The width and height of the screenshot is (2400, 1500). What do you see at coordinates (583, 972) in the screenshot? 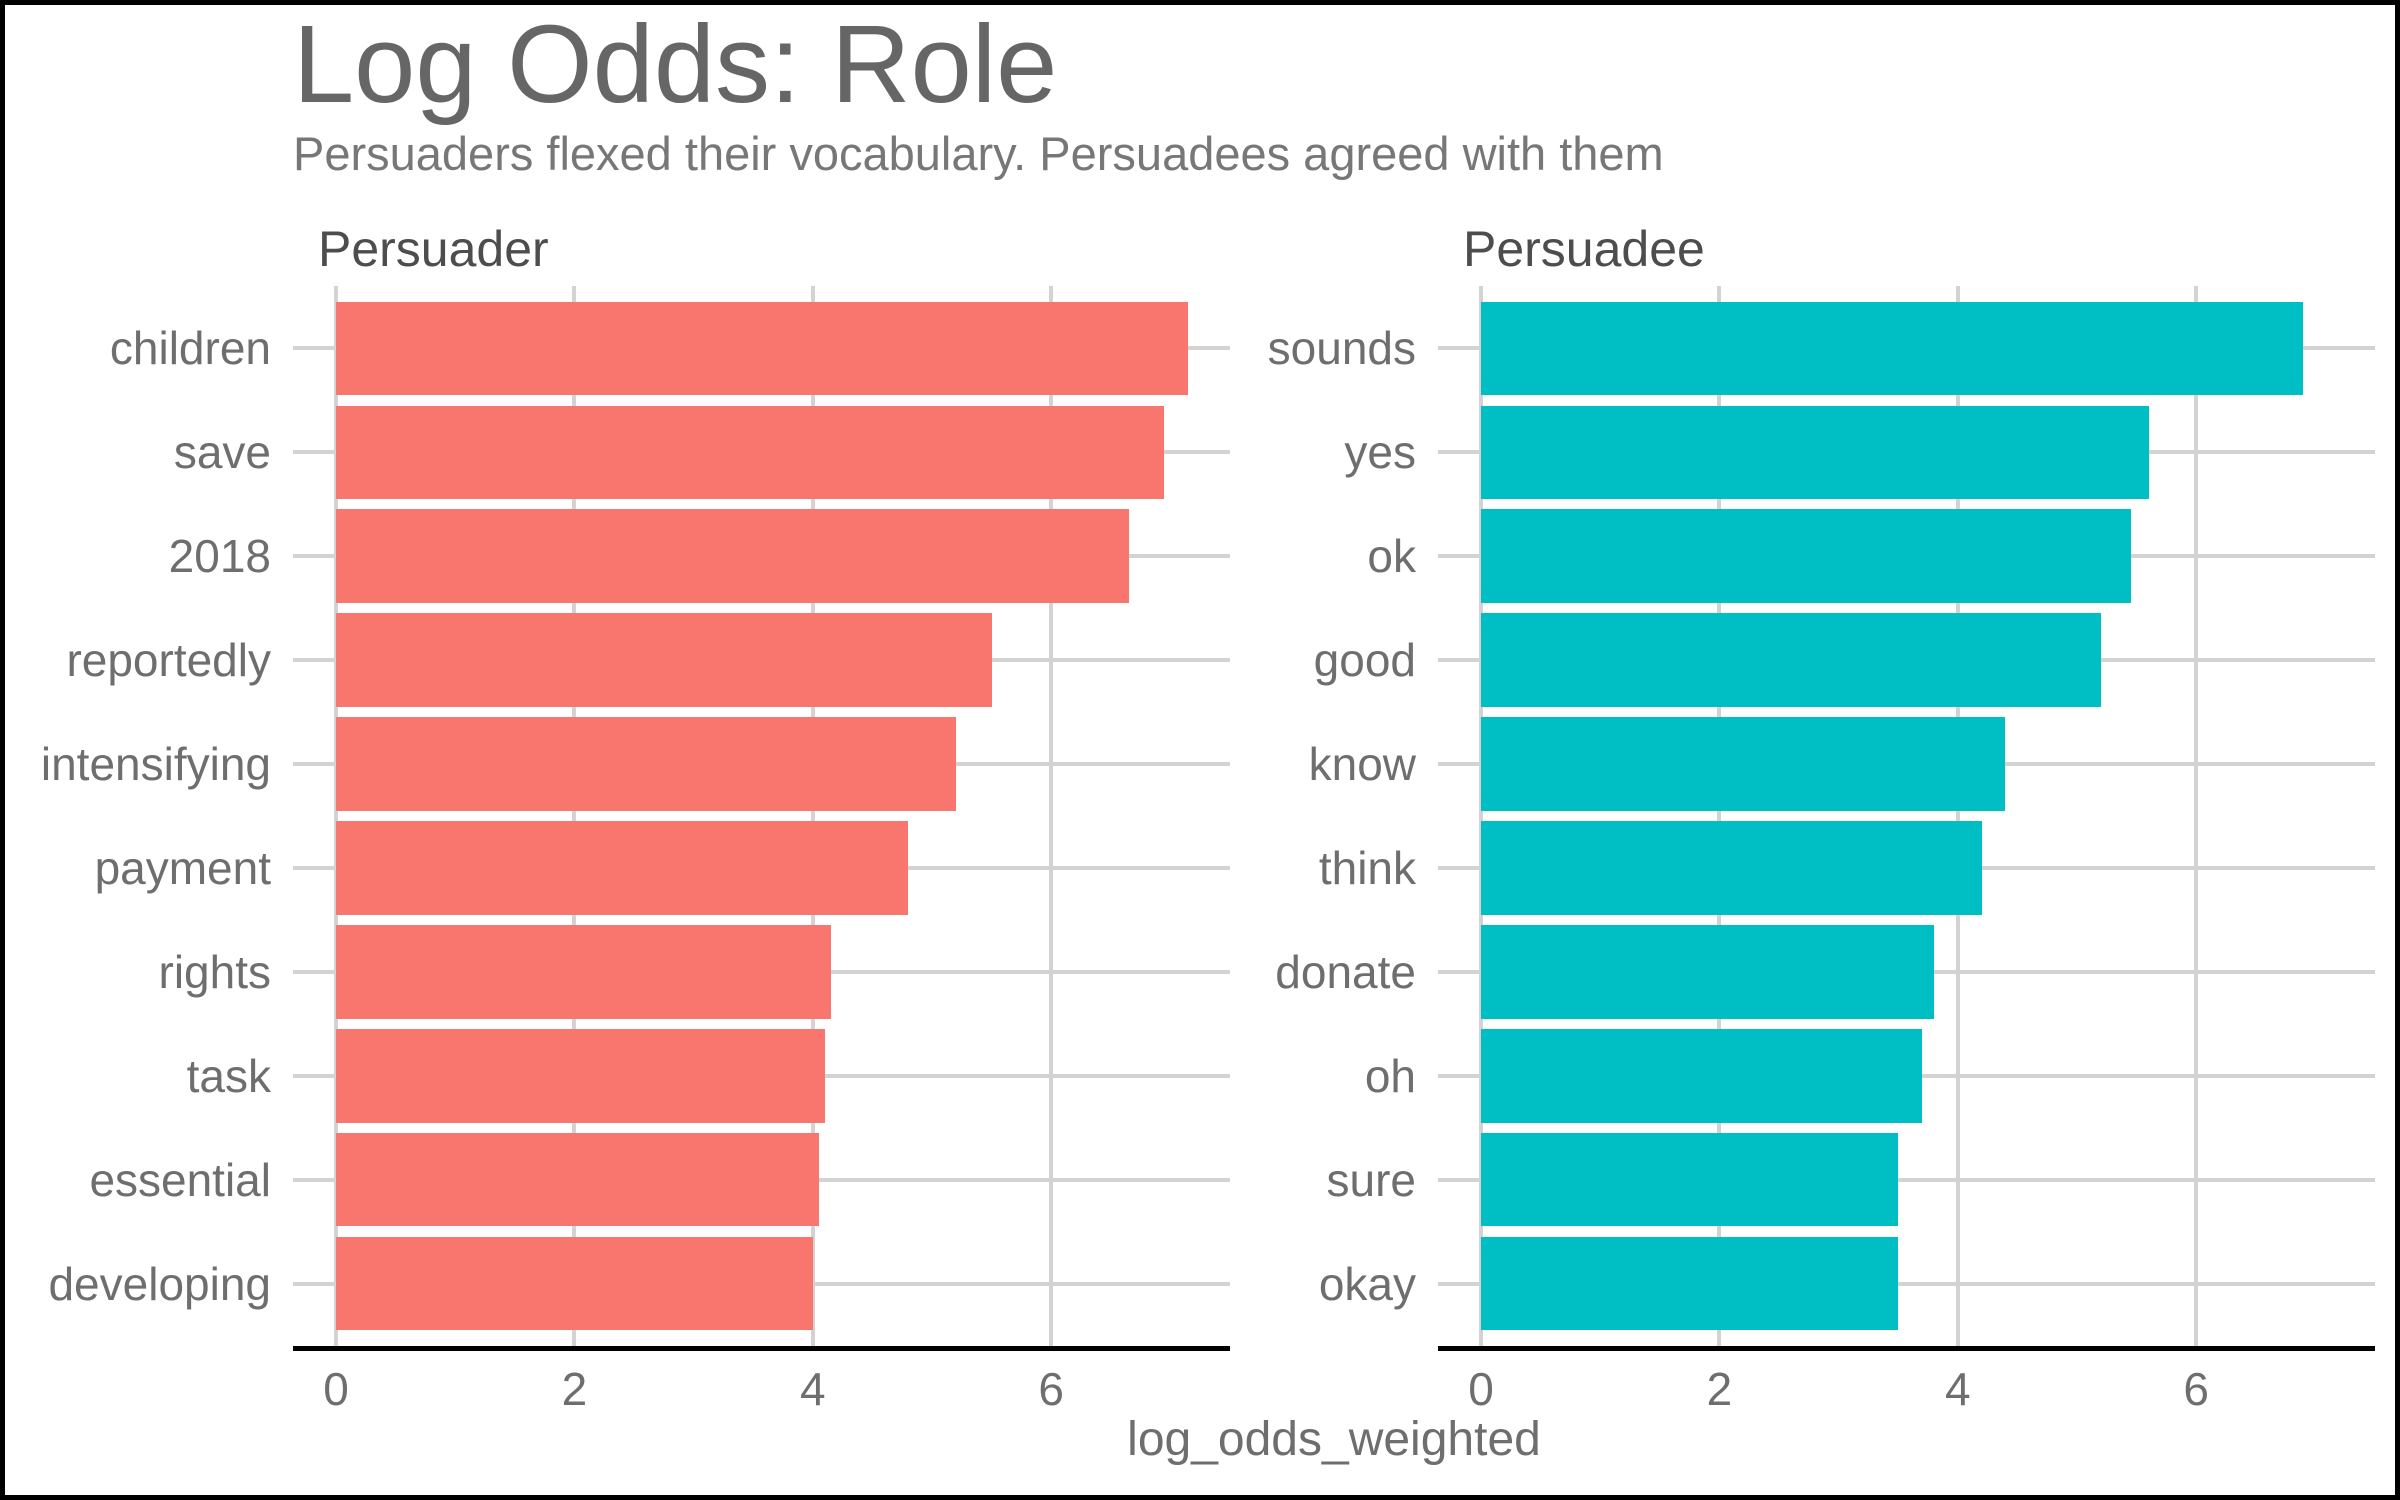
I see `bar-persuader-rights` at bounding box center [583, 972].